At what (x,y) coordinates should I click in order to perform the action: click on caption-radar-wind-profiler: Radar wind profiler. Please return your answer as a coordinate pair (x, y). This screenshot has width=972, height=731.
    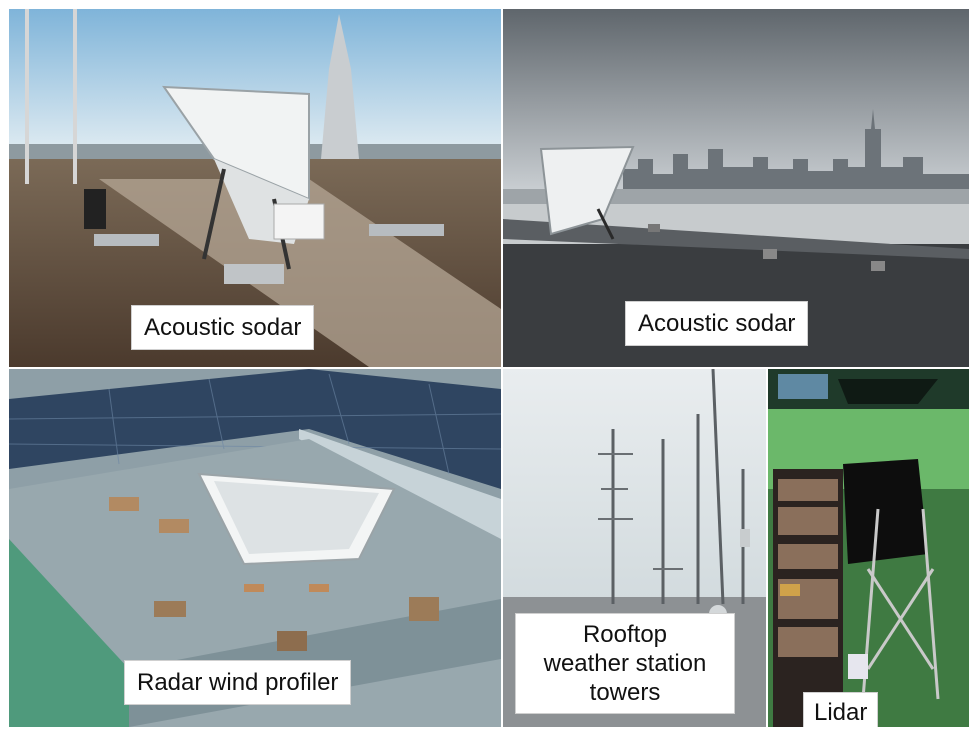
    Looking at the image, I should click on (238, 682).